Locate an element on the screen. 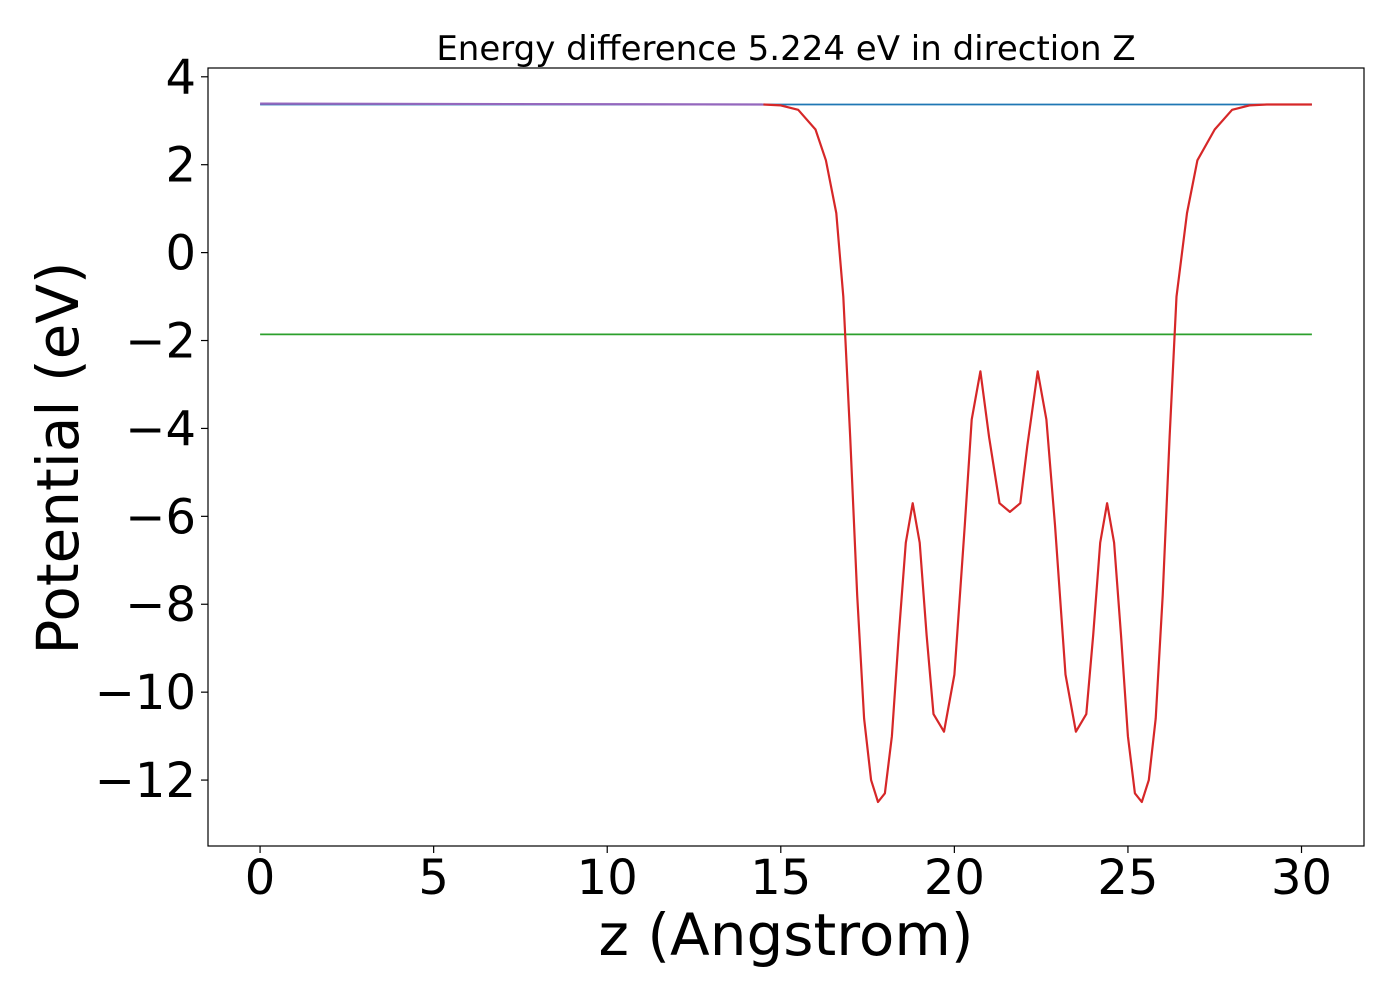  y-axis-ticks: 4 2 0 −2 −4 −6 −8 −10 −12 is located at coordinates (151, 429).